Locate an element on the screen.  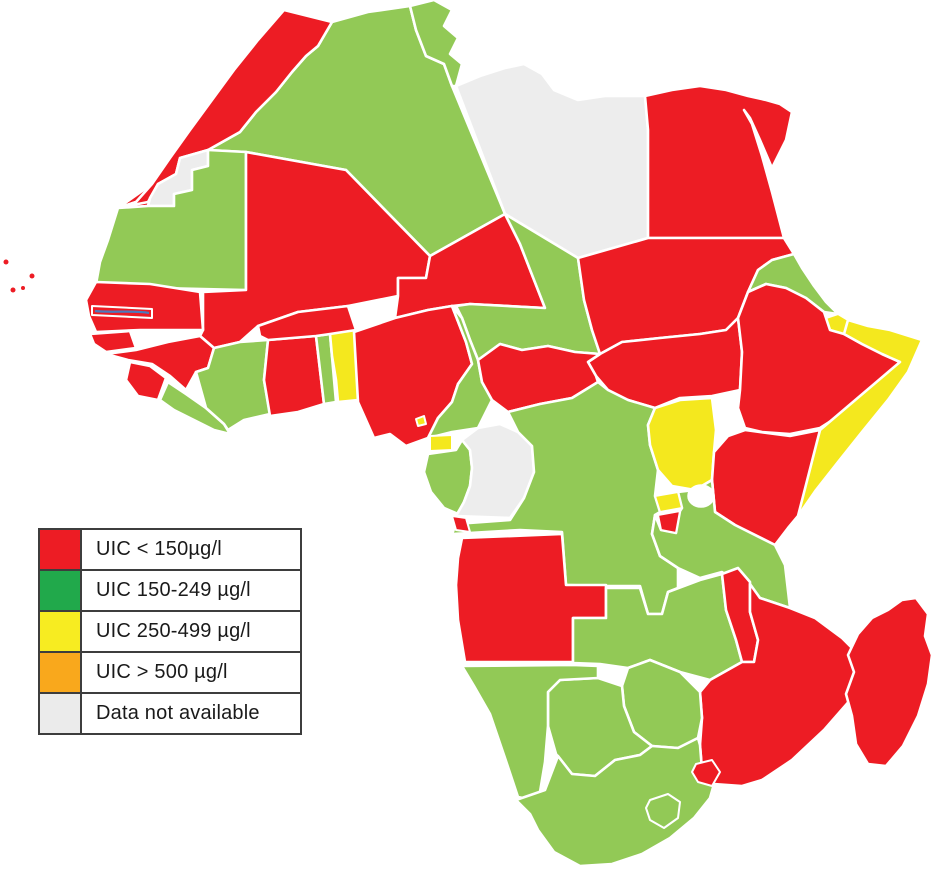
country-burkina-faso is located at coordinates (307, 323).